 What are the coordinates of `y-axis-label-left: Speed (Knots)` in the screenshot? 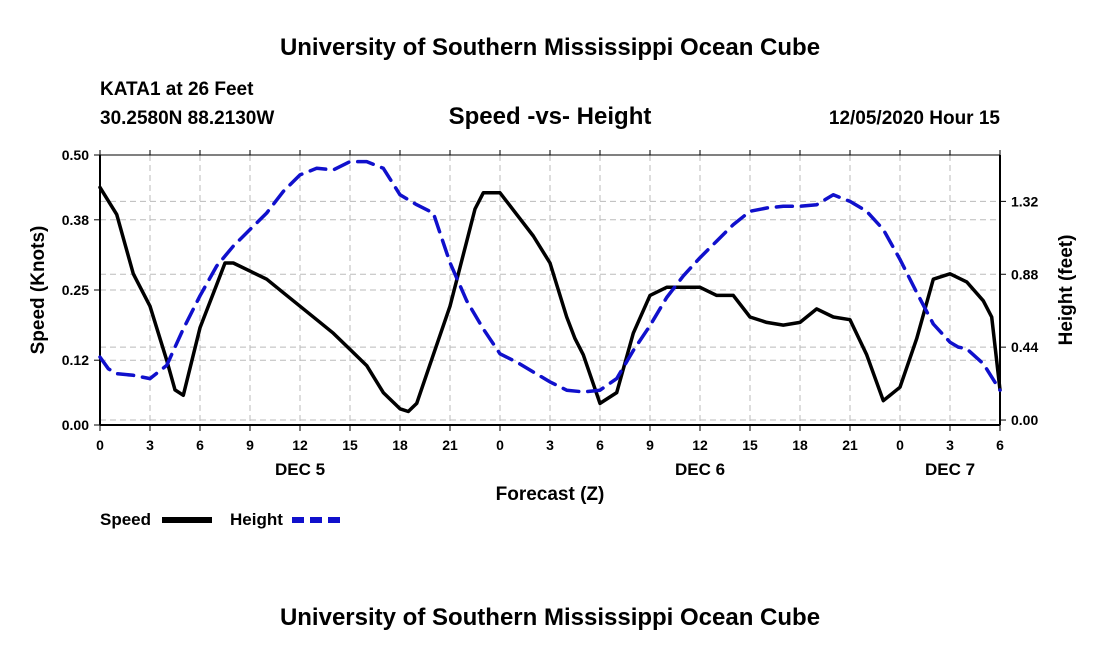 It's located at (38, 290).